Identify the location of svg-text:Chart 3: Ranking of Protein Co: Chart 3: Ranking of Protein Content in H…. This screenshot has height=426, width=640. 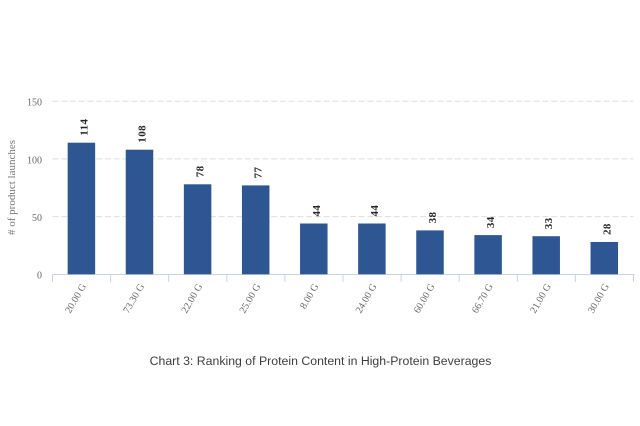
(321, 361).